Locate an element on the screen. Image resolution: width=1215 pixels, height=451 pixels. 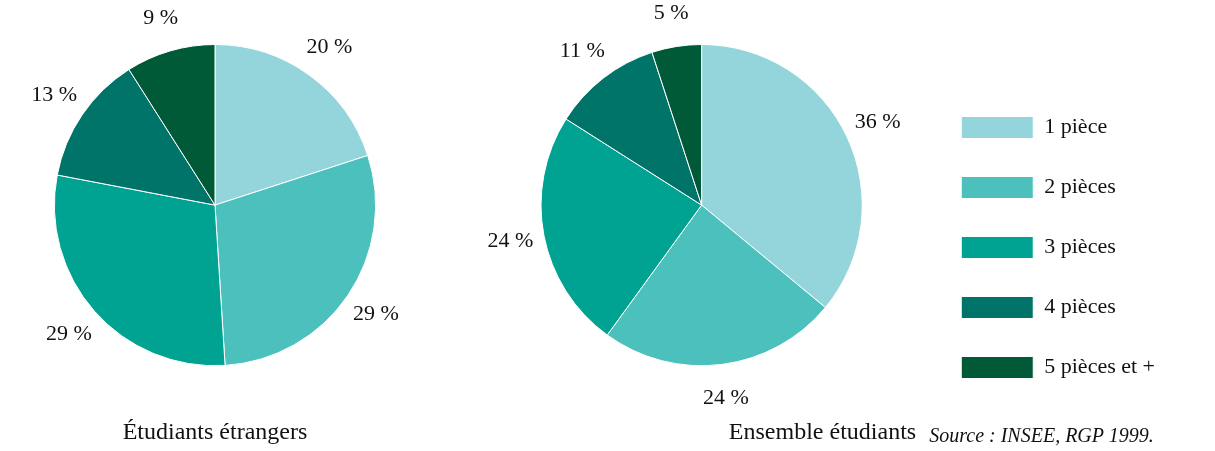
data-label: 11 % is located at coordinates (582, 50).